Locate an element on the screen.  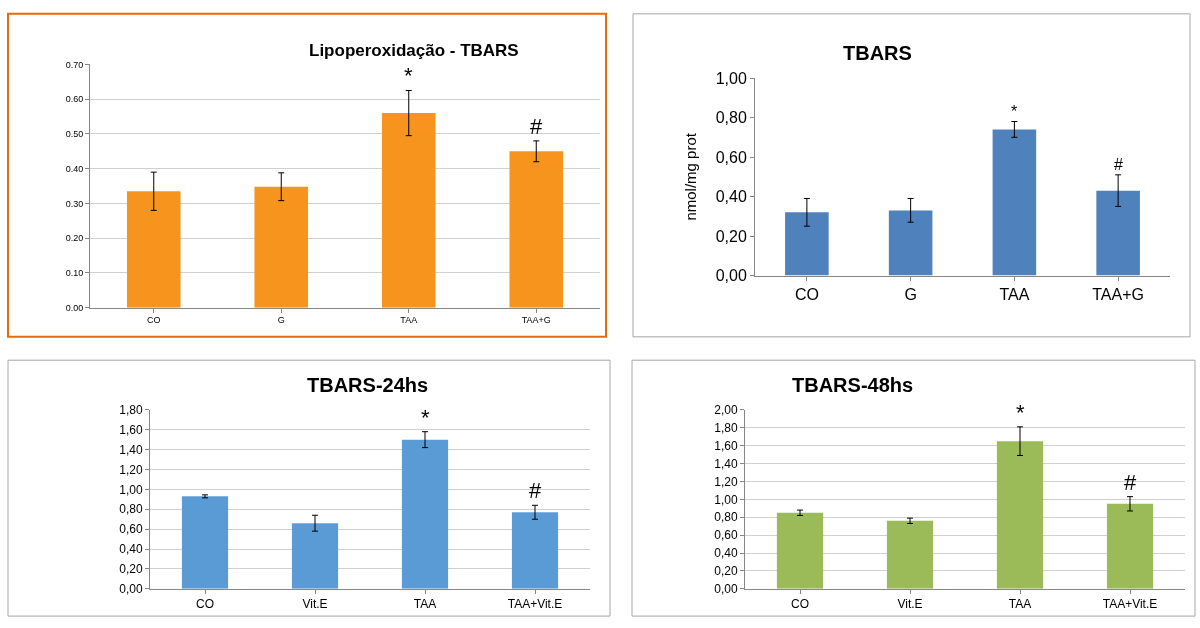
y-tick-label: 0.10 is located at coordinates (74, 273).